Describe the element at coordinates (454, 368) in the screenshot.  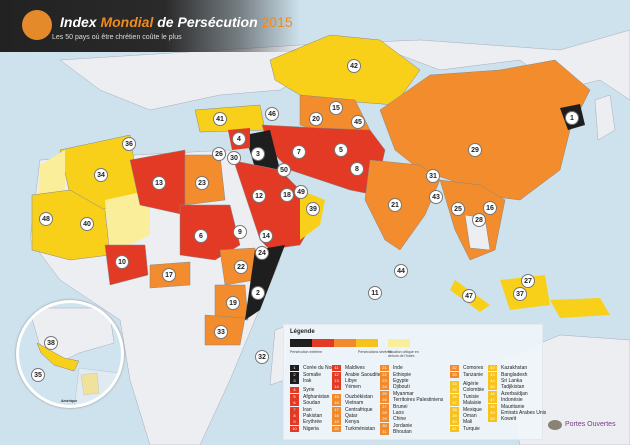
I see `rank-number: 32` at that location.